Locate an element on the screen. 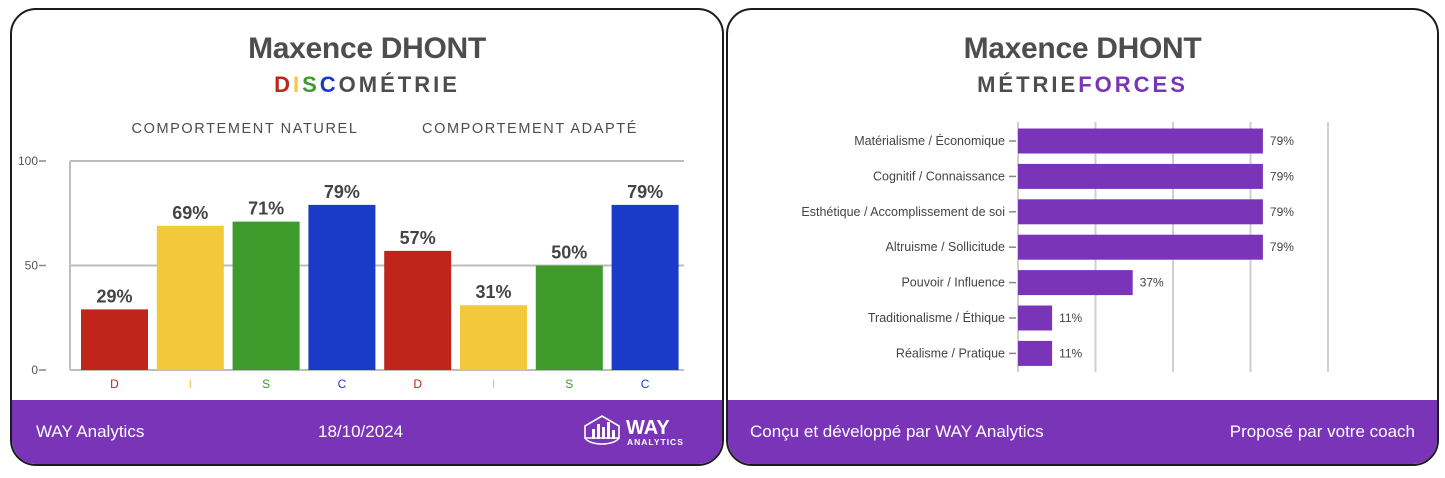  footer-date: 18/10/2024 is located at coordinates (361, 431).